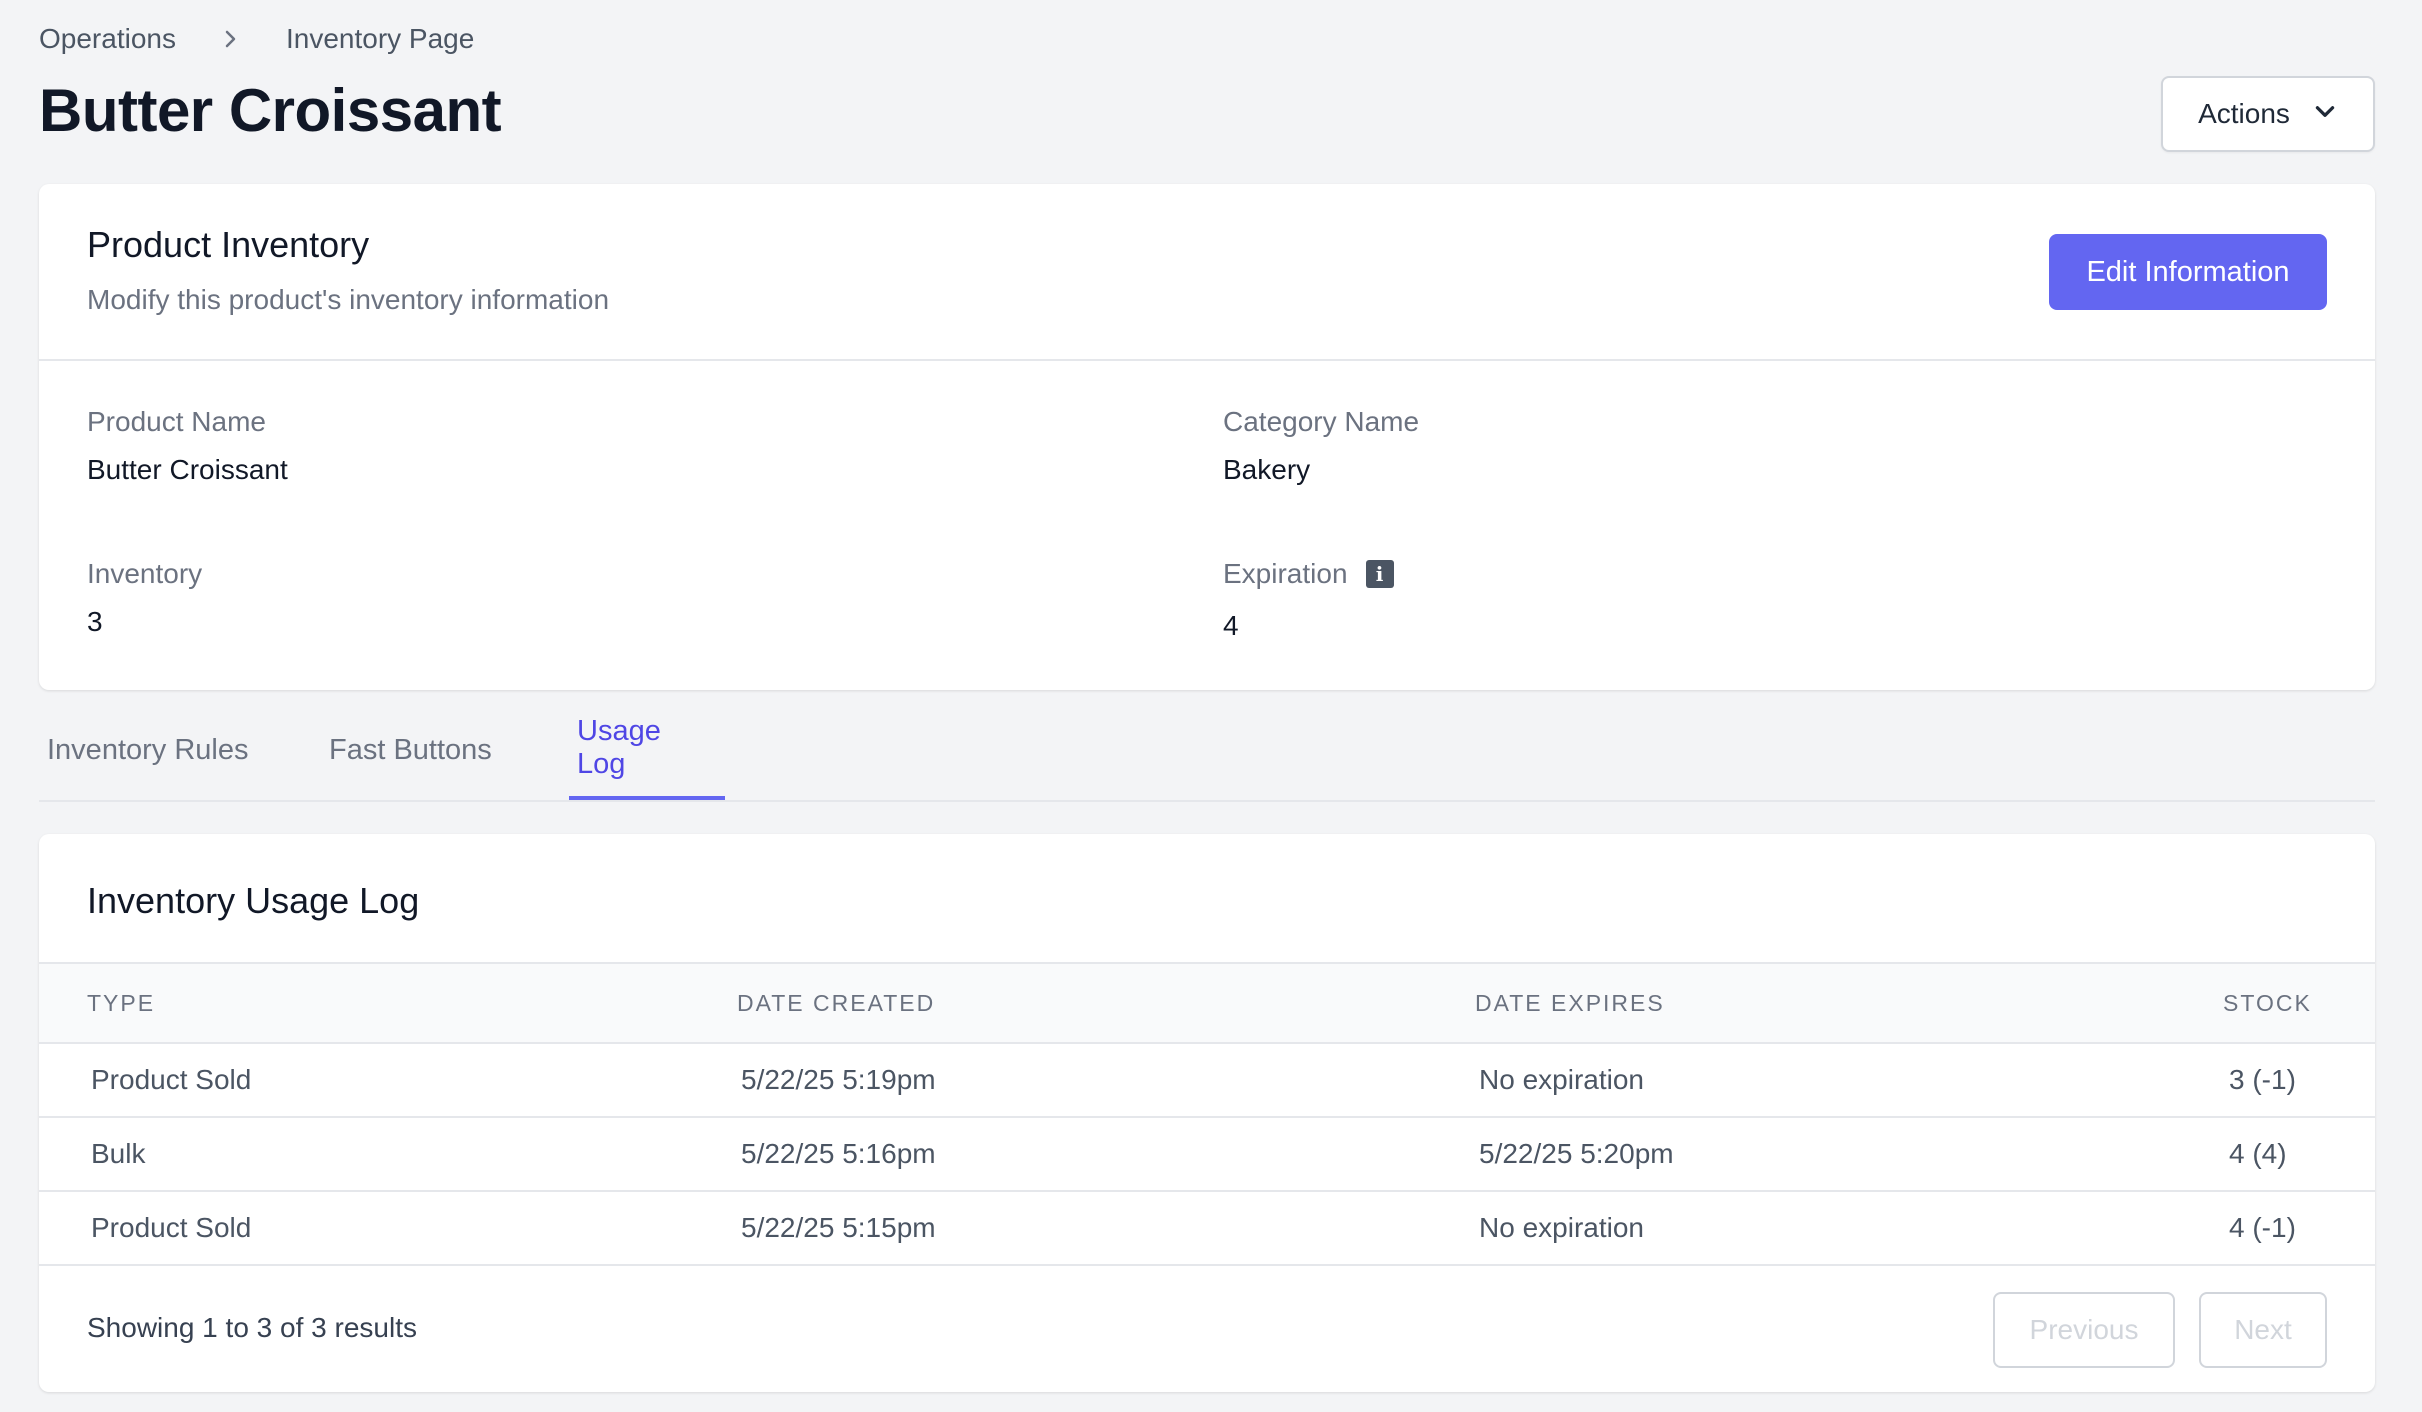 This screenshot has height=1412, width=2422. What do you see at coordinates (1308, 600) in the screenshot?
I see `expiration-field: Expiration i 4` at bounding box center [1308, 600].